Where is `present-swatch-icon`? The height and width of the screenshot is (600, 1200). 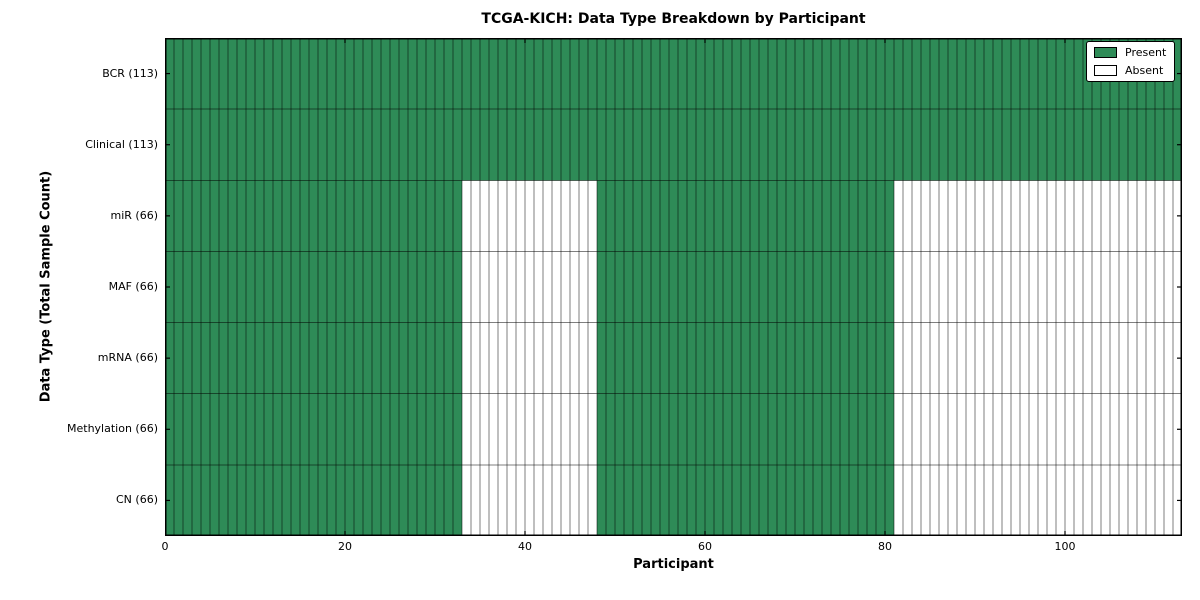
present-swatch-icon is located at coordinates (1105, 52).